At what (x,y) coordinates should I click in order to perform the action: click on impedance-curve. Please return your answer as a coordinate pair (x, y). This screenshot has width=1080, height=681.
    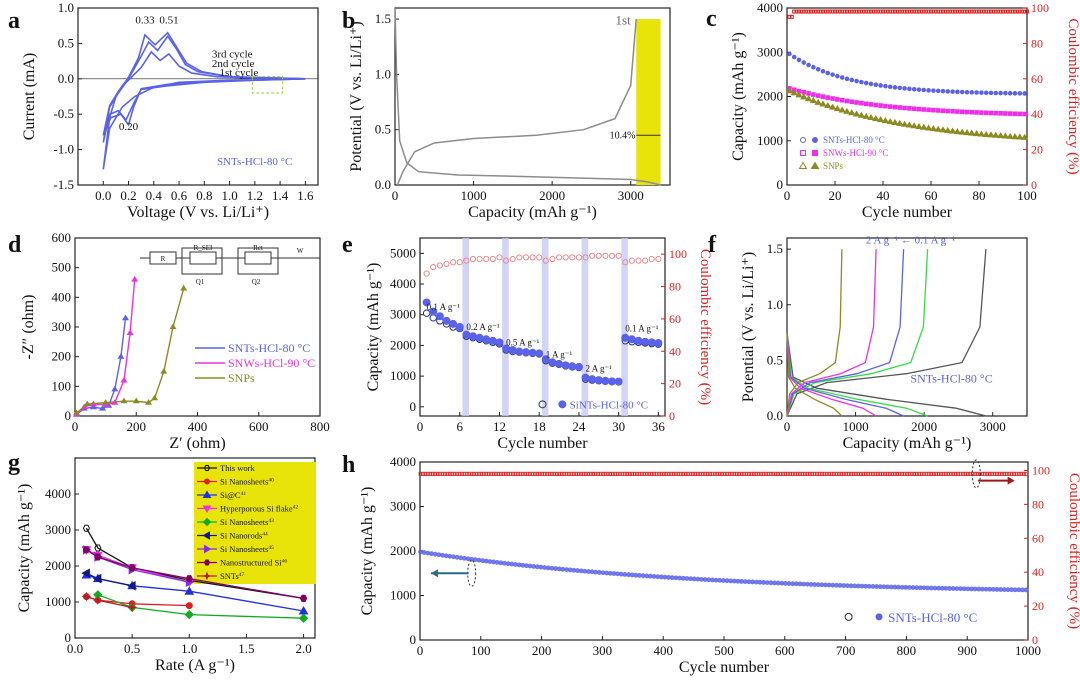
    Looking at the image, I should click on (130, 351).